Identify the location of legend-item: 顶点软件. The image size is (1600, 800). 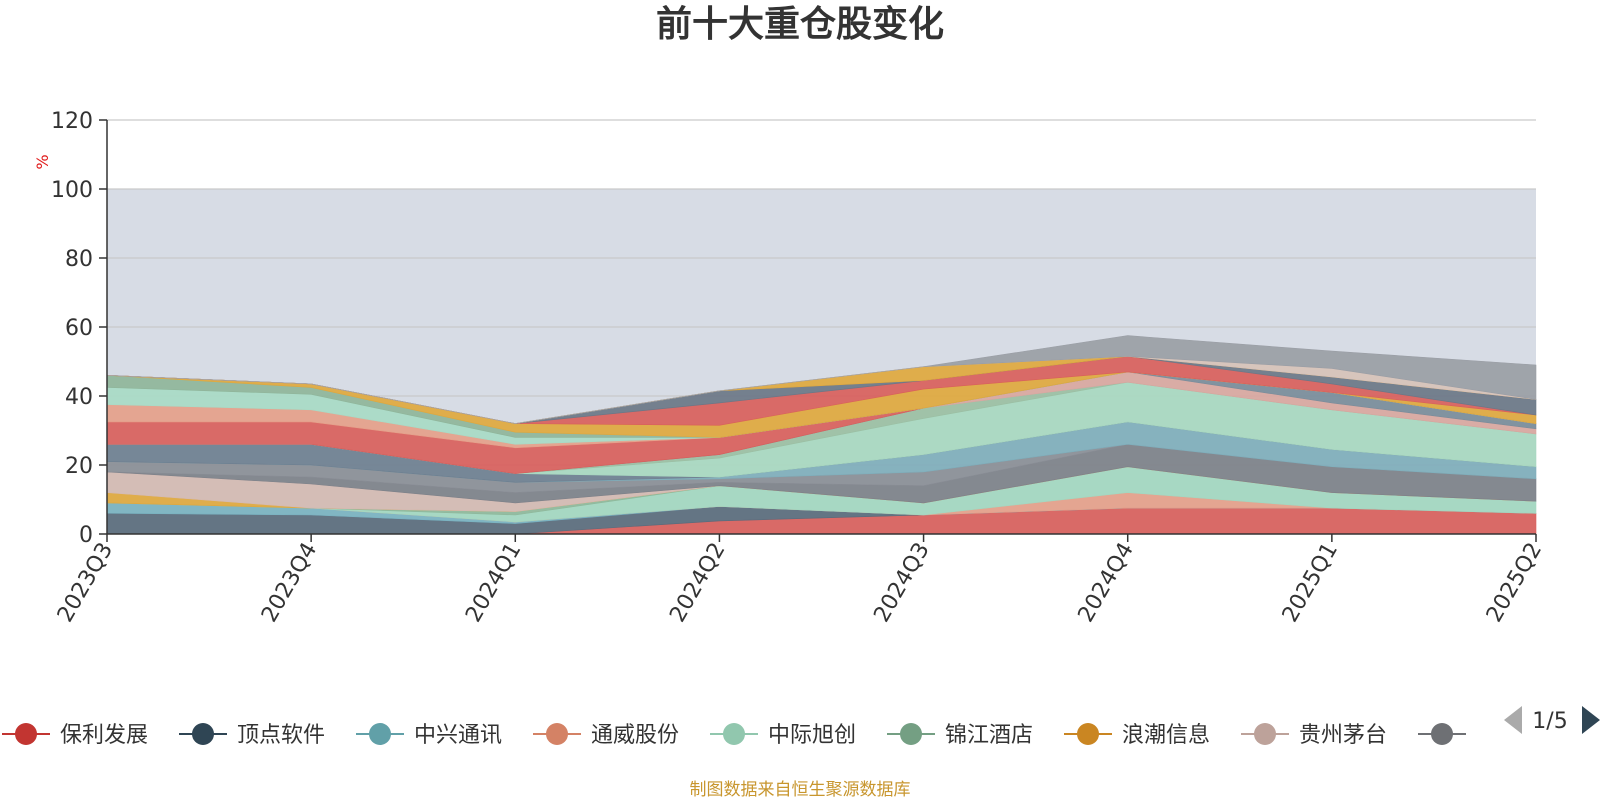
(252, 735).